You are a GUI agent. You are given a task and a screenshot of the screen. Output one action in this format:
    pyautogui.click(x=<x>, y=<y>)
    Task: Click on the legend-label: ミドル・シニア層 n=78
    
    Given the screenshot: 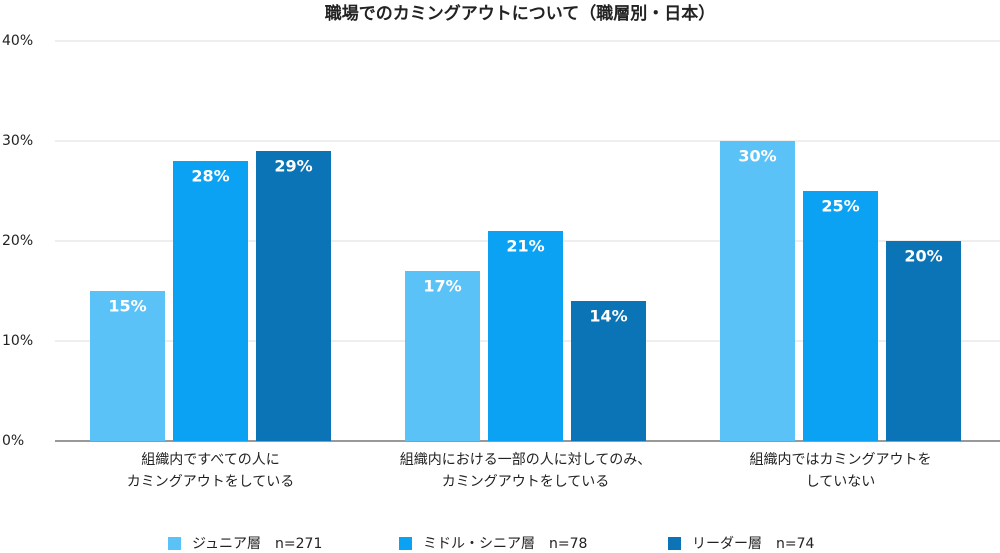 What is the action you would take?
    pyautogui.click(x=505, y=544)
    